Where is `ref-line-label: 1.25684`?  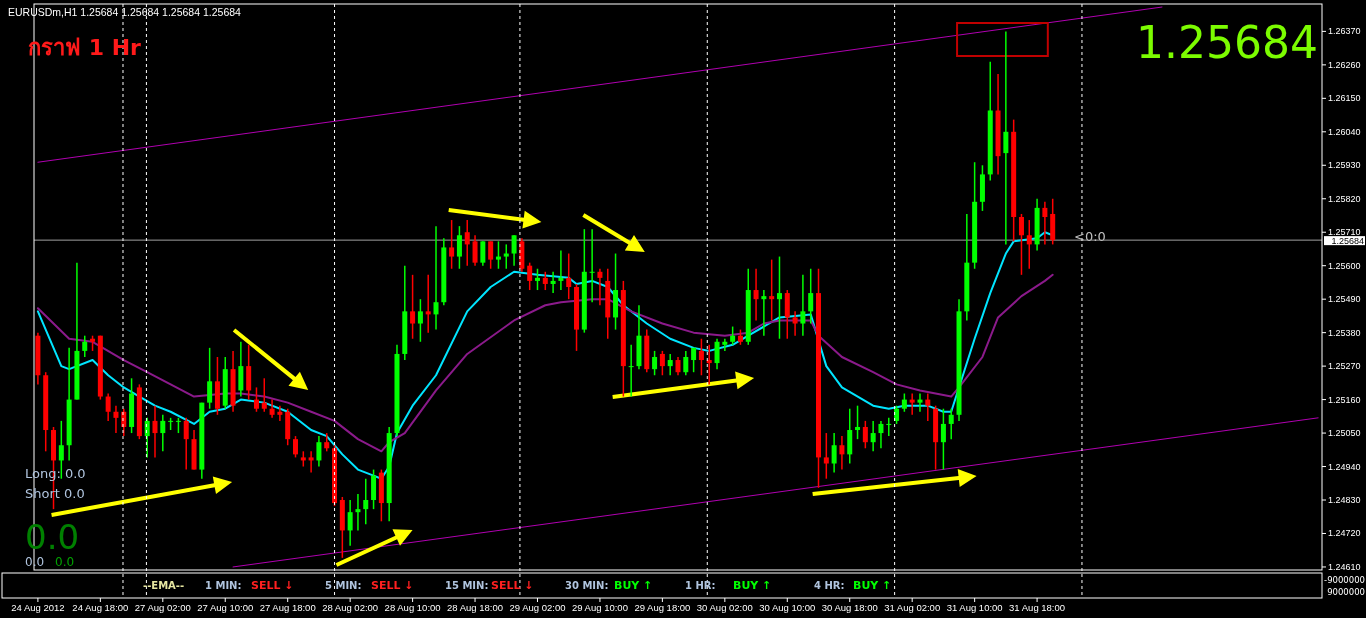
ref-line-label: 1.25684 is located at coordinates (1347, 240).